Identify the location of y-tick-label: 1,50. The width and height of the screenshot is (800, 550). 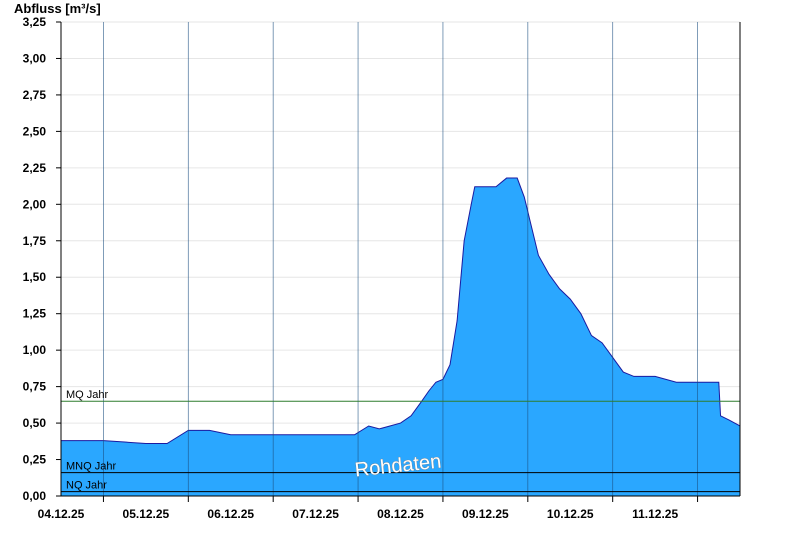
(35, 277).